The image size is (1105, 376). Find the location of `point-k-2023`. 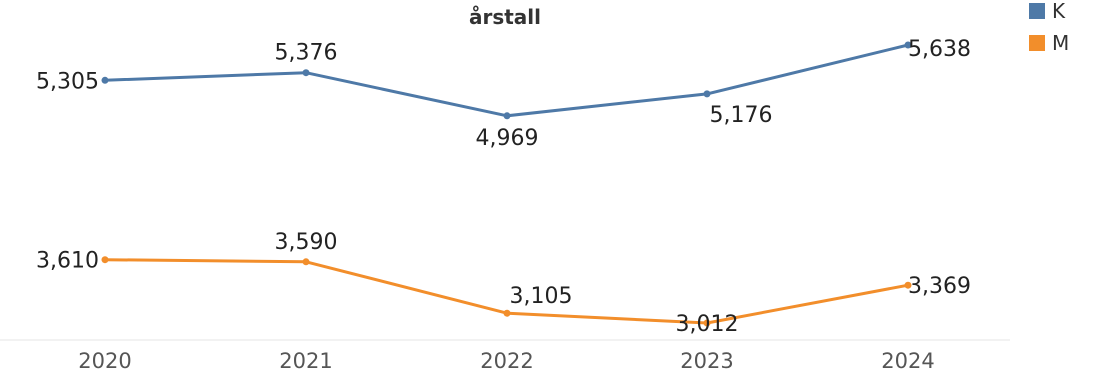

point-k-2023 is located at coordinates (707, 94).